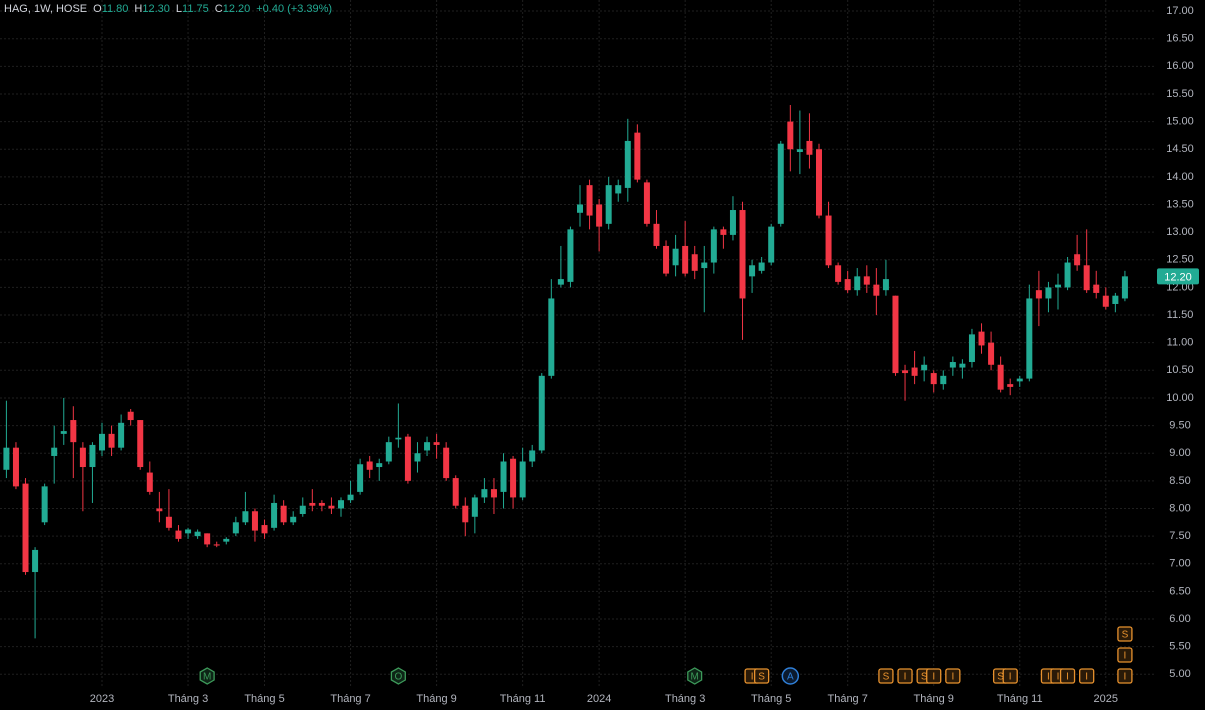 The height and width of the screenshot is (710, 1205). What do you see at coordinates (138, 9) in the screenshot?
I see `ohlc-key: H` at bounding box center [138, 9].